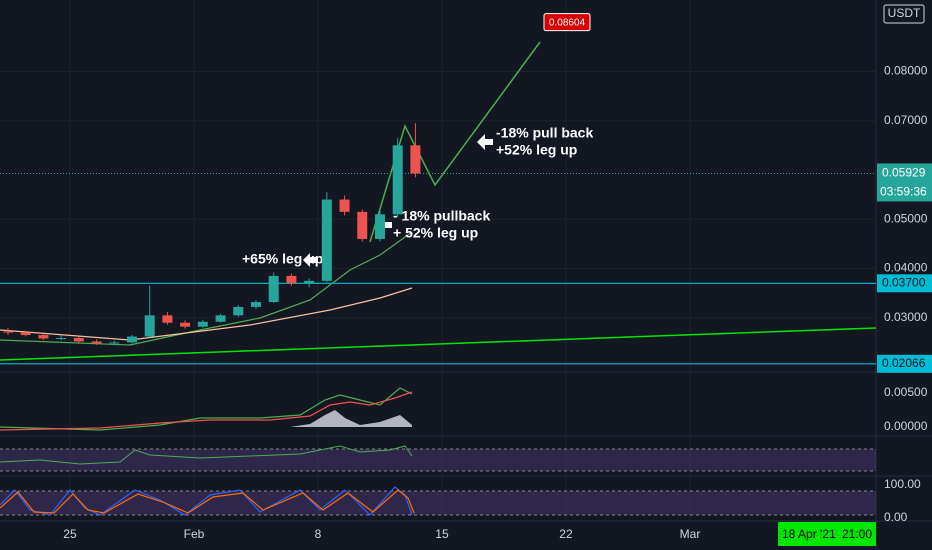 This screenshot has width=932, height=550. I want to click on annotation: - 18% pullback, so click(441, 216).